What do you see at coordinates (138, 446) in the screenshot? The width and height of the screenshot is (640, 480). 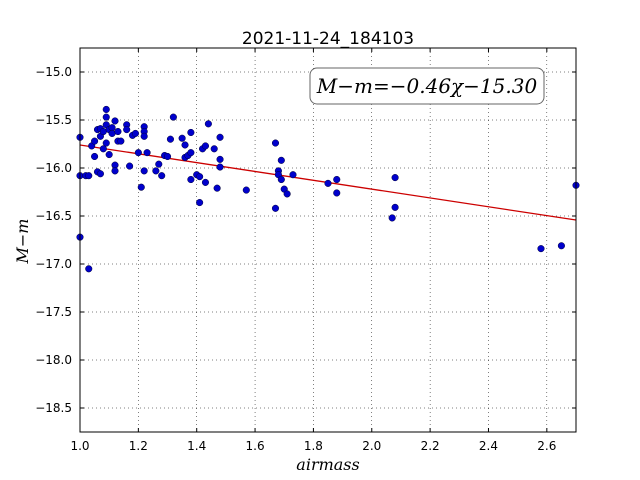 I see `x-tick-label: 1.2` at bounding box center [138, 446].